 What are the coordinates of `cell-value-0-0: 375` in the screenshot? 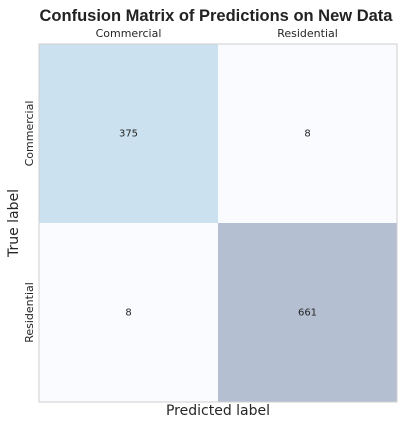 It's located at (128, 134).